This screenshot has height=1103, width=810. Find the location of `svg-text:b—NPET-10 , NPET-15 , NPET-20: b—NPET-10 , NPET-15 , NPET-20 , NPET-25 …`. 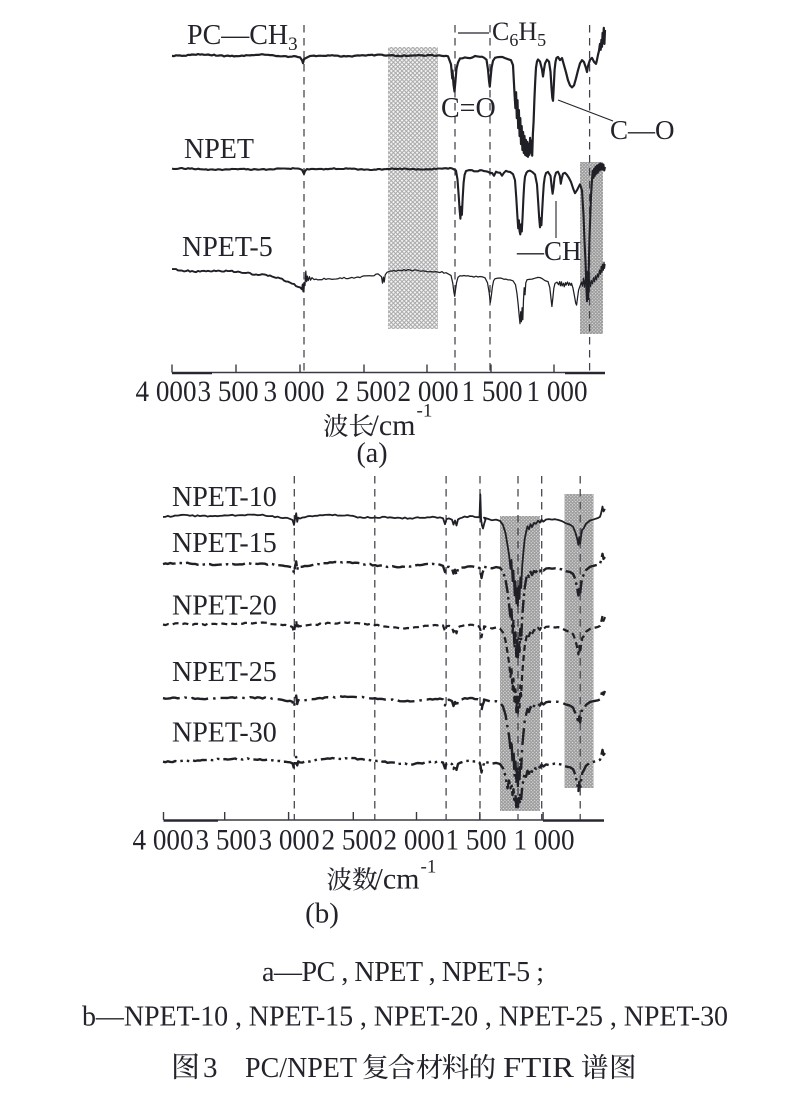

svg-text:b—NPET-10 , NPET-15 , NPET-20: b—NPET-10 , NPET-15 , NPET-20 , NPET-25 … is located at coordinates (405, 1017).